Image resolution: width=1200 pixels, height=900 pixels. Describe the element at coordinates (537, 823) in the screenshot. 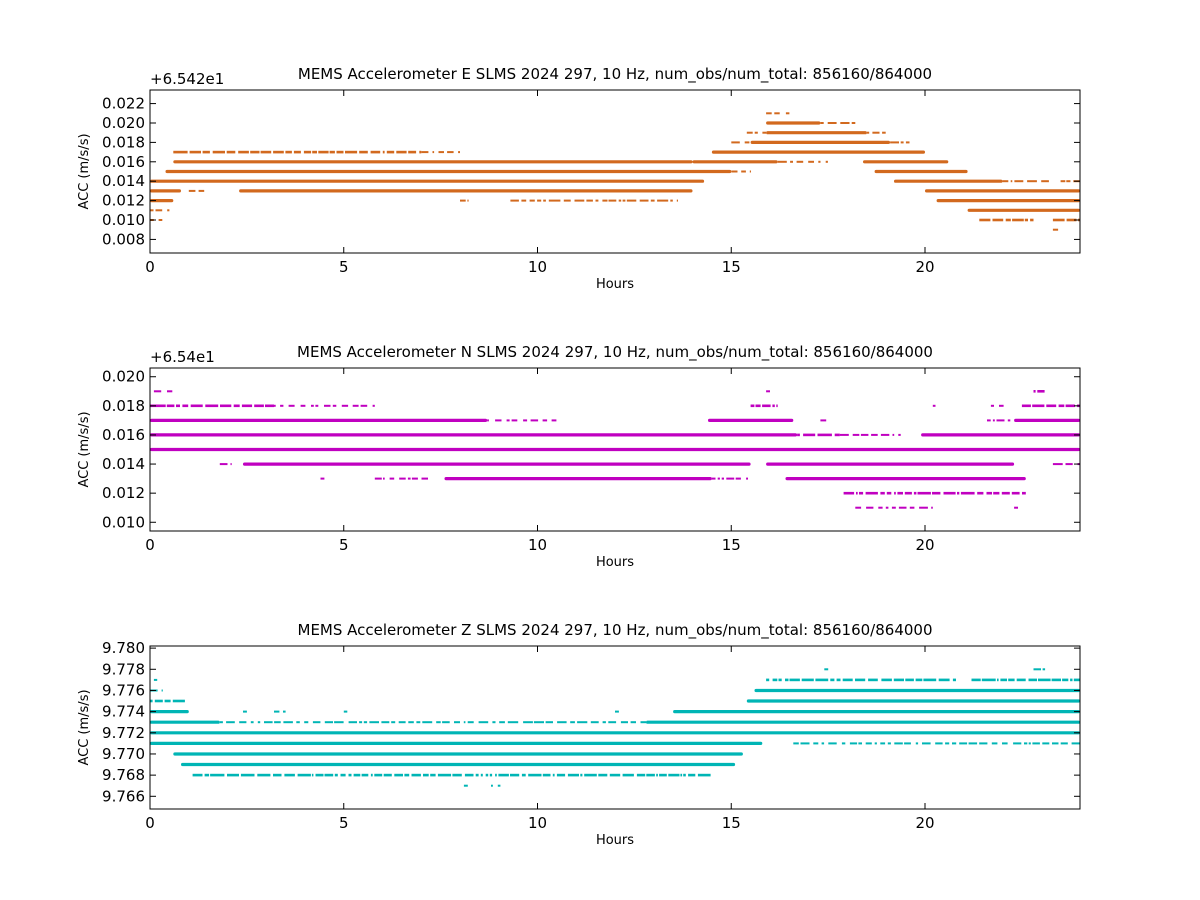

I see `x-tick-label: 10` at that location.